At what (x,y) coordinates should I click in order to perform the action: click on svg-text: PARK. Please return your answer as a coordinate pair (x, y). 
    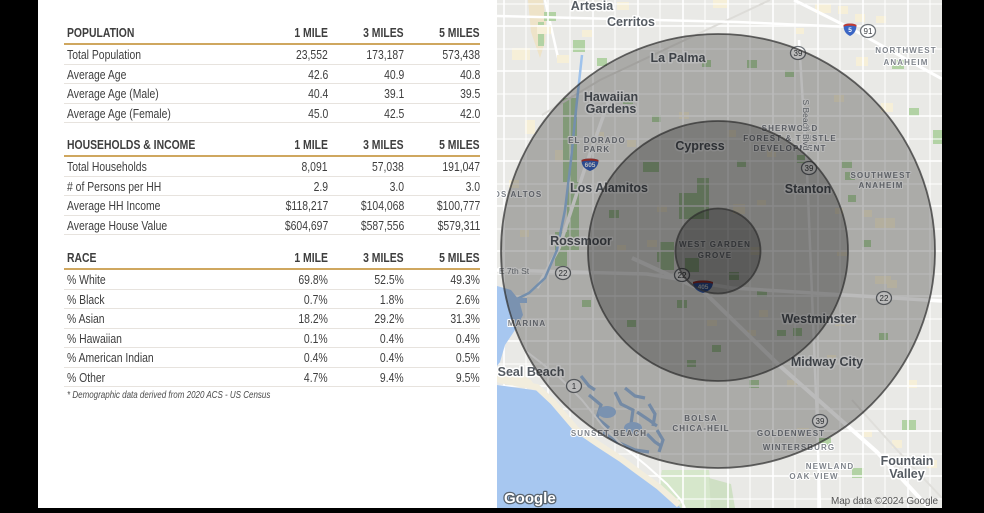
    Looking at the image, I should click on (597, 149).